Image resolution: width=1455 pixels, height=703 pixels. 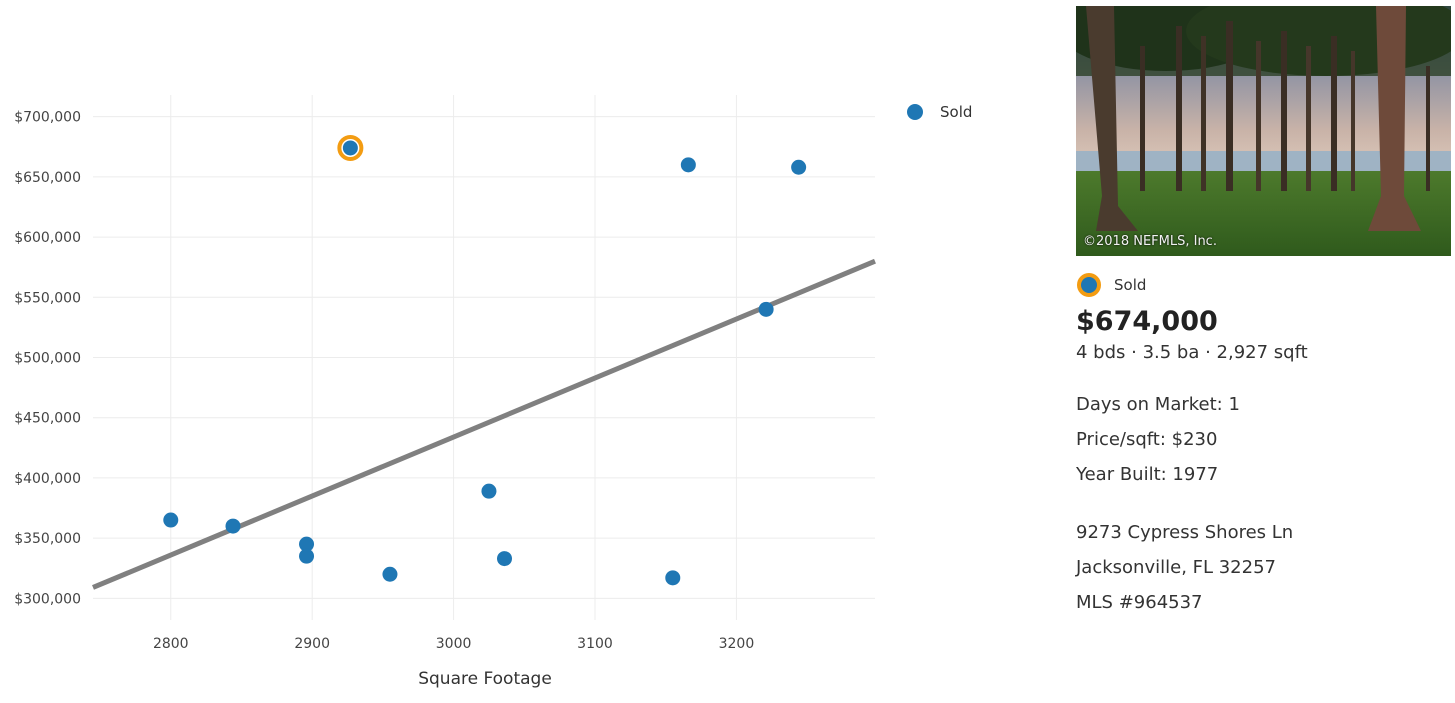 I want to click on y-tick-label: $300,000, so click(x=47, y=599).